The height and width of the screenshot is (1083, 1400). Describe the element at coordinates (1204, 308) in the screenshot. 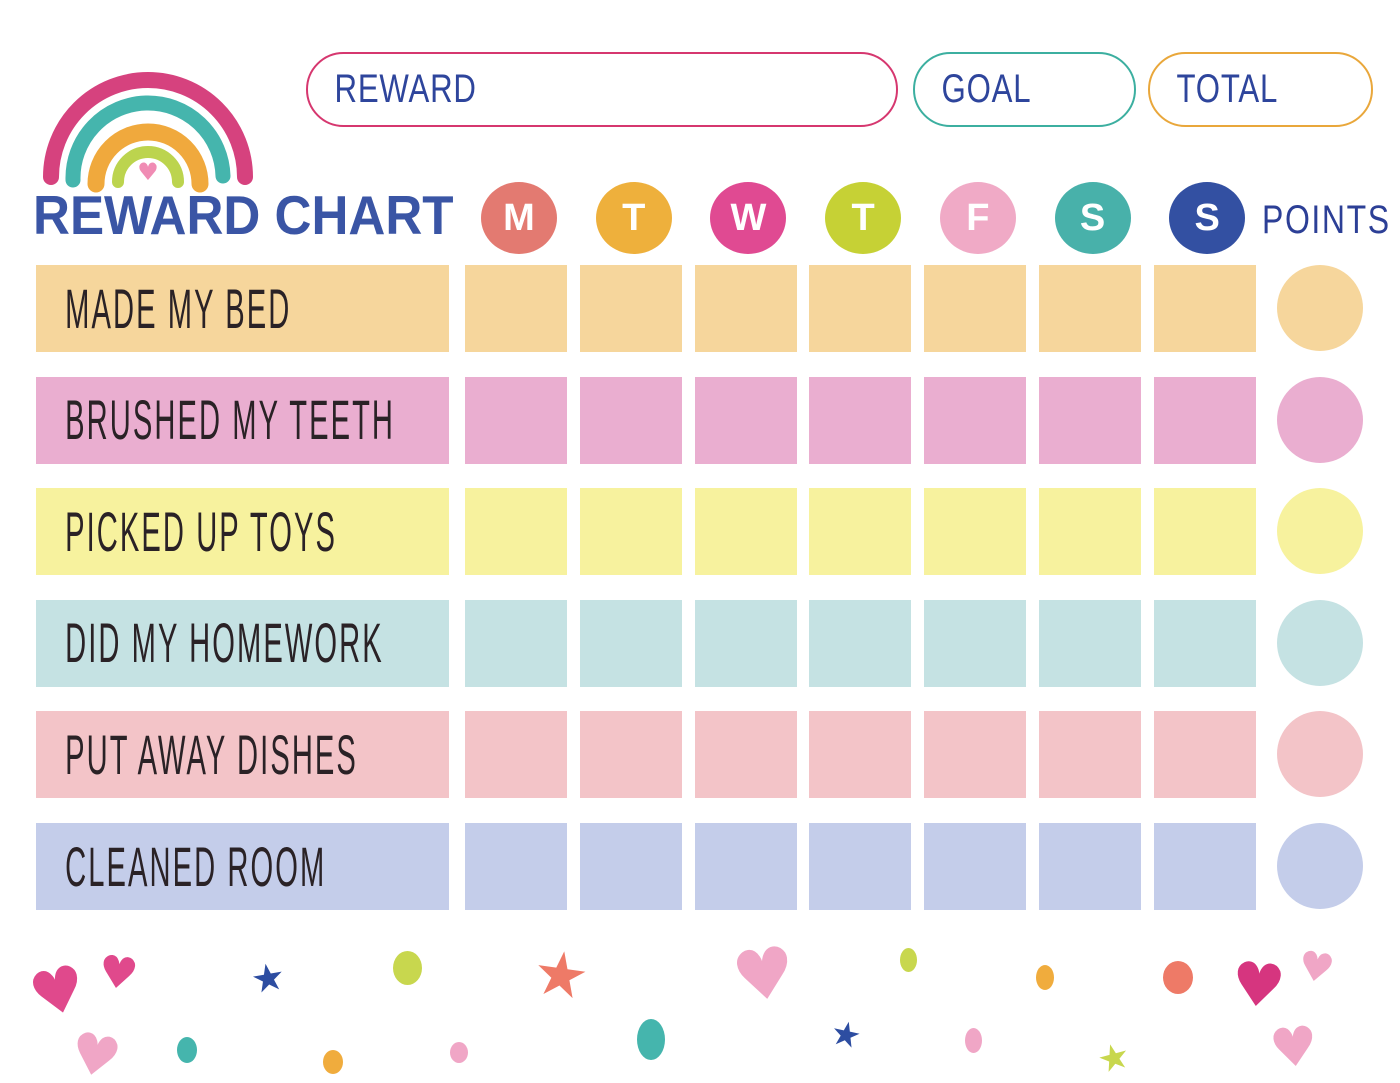

I see `day-cell-r0-c6` at that location.